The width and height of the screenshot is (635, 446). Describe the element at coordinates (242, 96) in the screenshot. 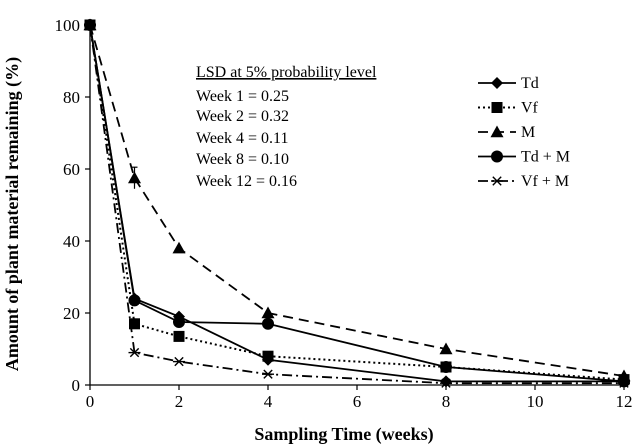

I see `lsd-line: Week 1 = 0.25` at that location.